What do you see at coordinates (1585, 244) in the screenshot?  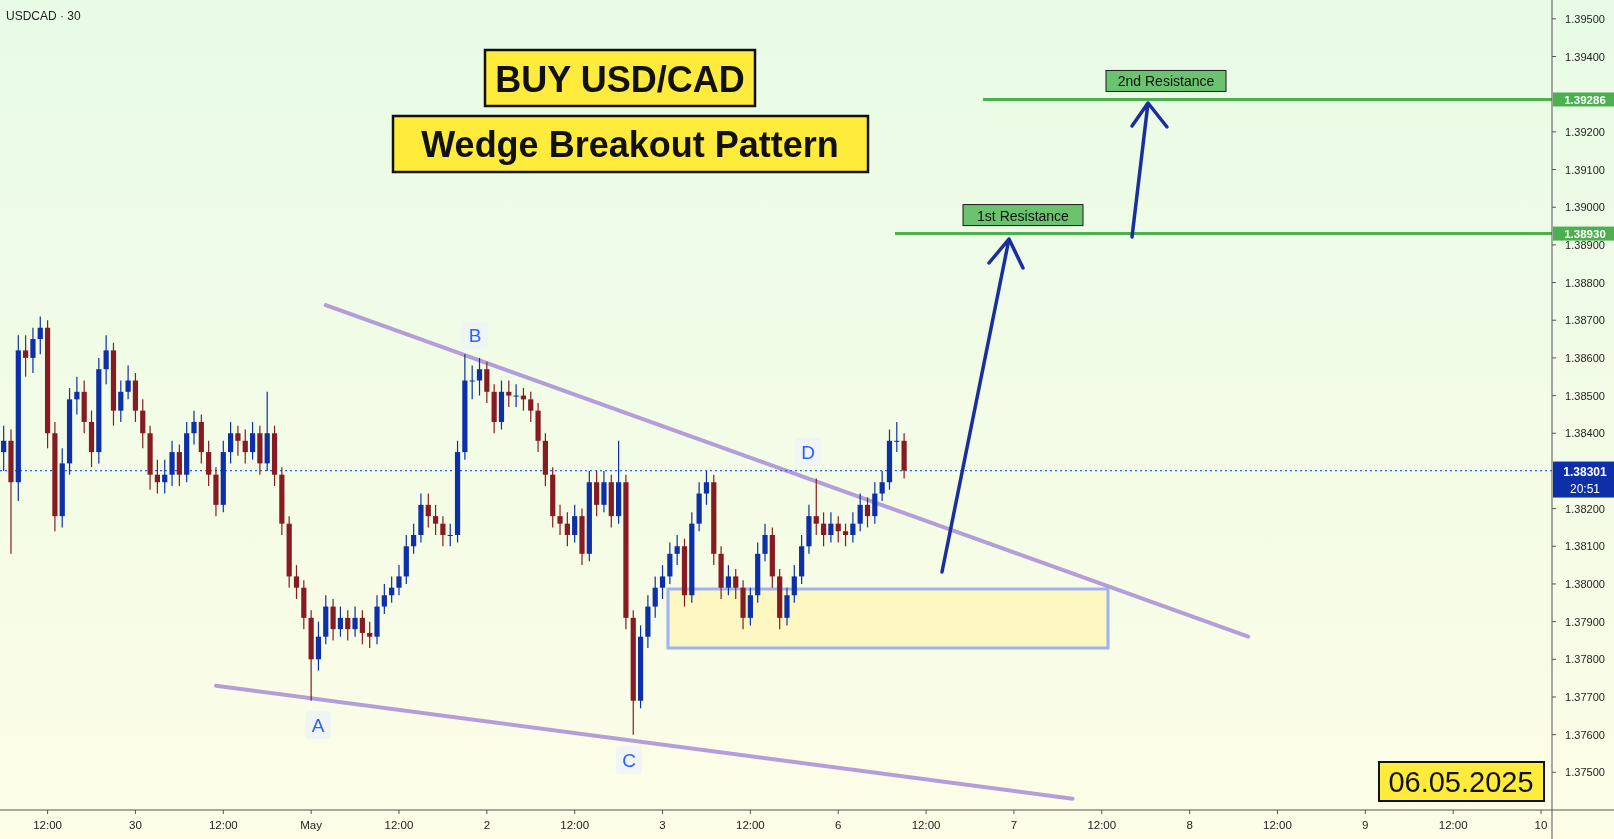 I see `y-tick-label: 1.38900` at bounding box center [1585, 244].